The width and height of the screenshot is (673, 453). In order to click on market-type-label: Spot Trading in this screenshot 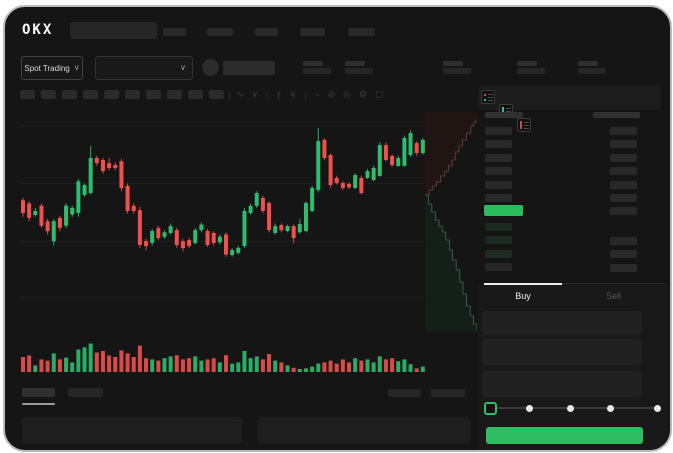, I will do `click(47, 68)`.